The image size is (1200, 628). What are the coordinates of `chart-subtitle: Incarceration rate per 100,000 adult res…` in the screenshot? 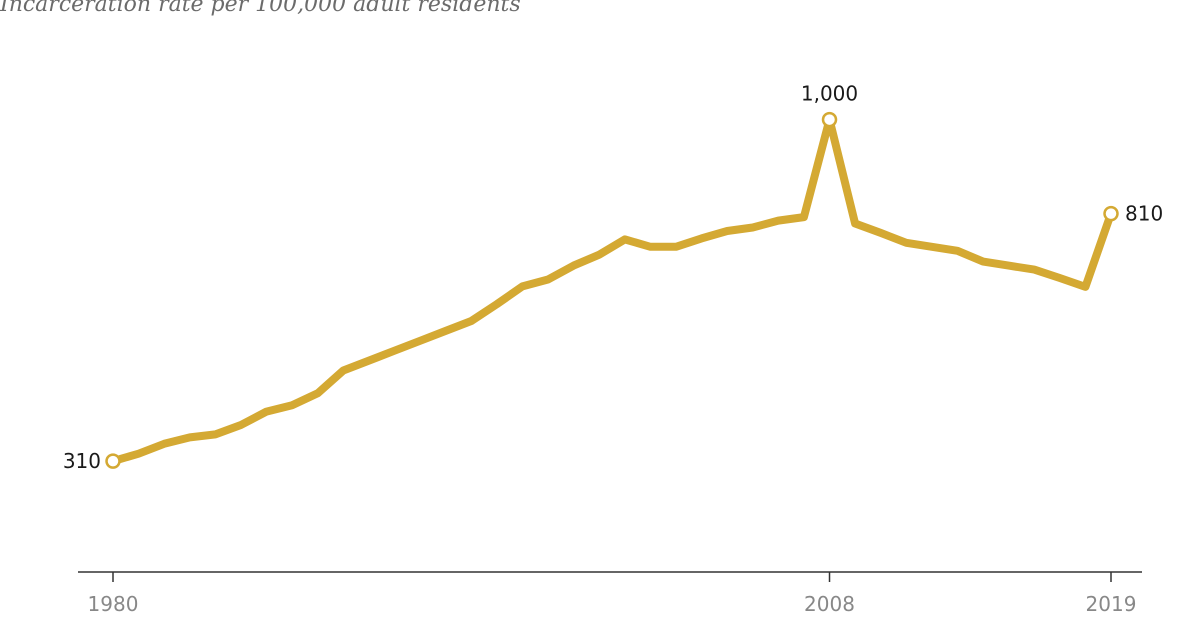 It's located at (260, 8).